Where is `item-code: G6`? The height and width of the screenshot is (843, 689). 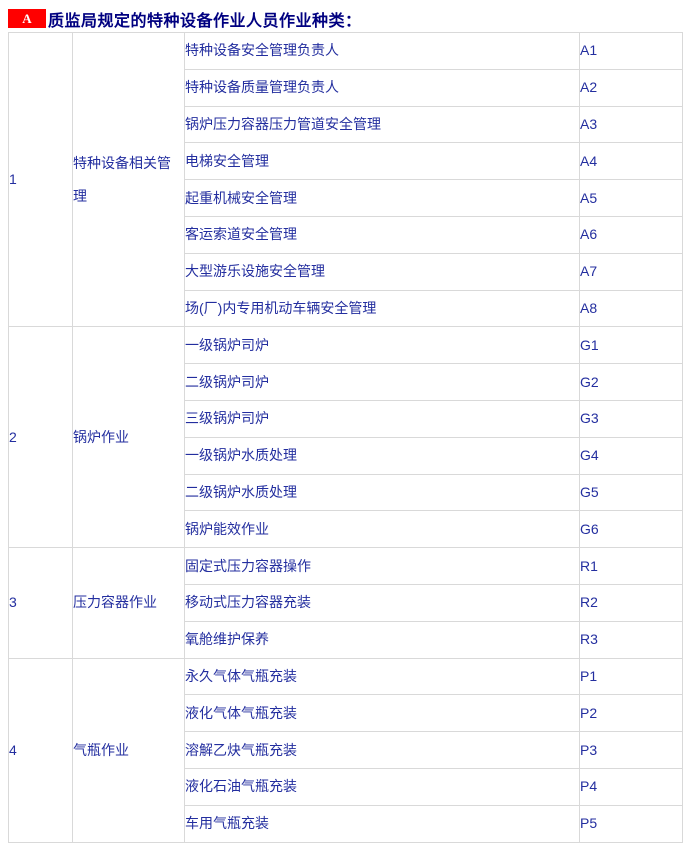 item-code: G6 is located at coordinates (631, 529).